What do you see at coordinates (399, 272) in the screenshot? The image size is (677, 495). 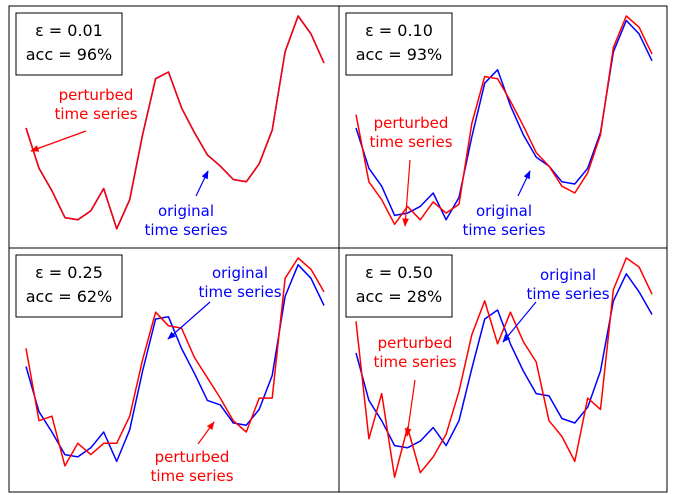 I see `epsilon-label: ε = 0.50` at bounding box center [399, 272].